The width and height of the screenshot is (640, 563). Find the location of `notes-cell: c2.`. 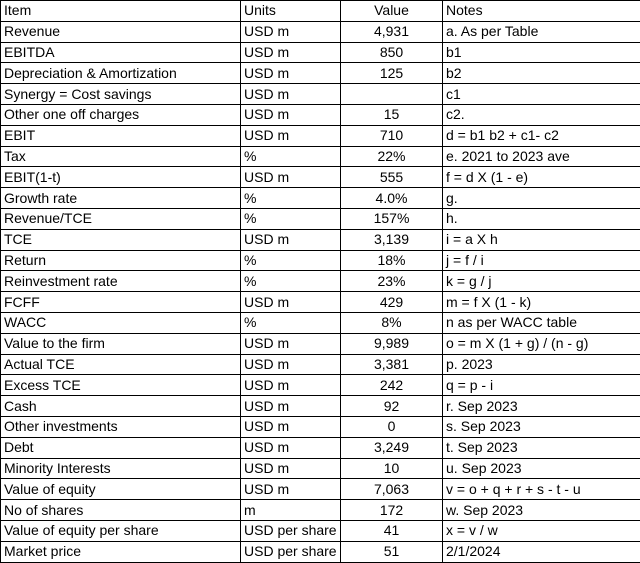

notes-cell: c2. is located at coordinates (541, 114).